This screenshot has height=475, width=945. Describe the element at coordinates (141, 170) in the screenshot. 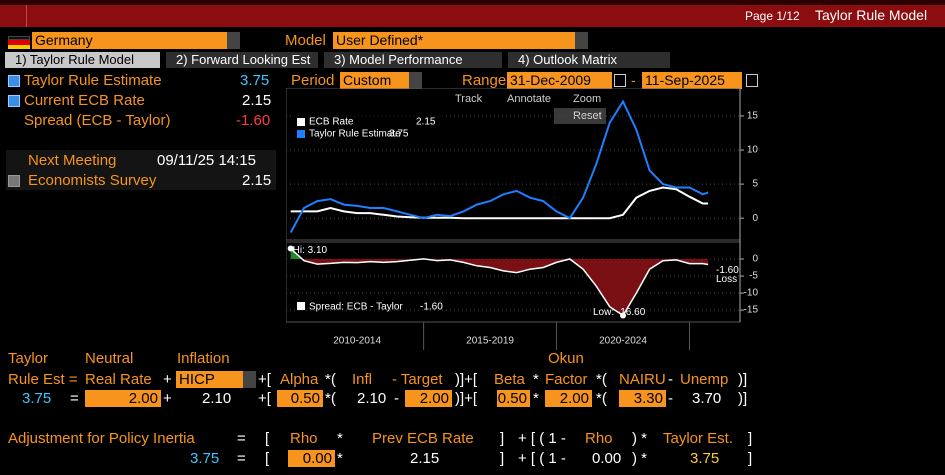

I see `meeting-box` at that location.